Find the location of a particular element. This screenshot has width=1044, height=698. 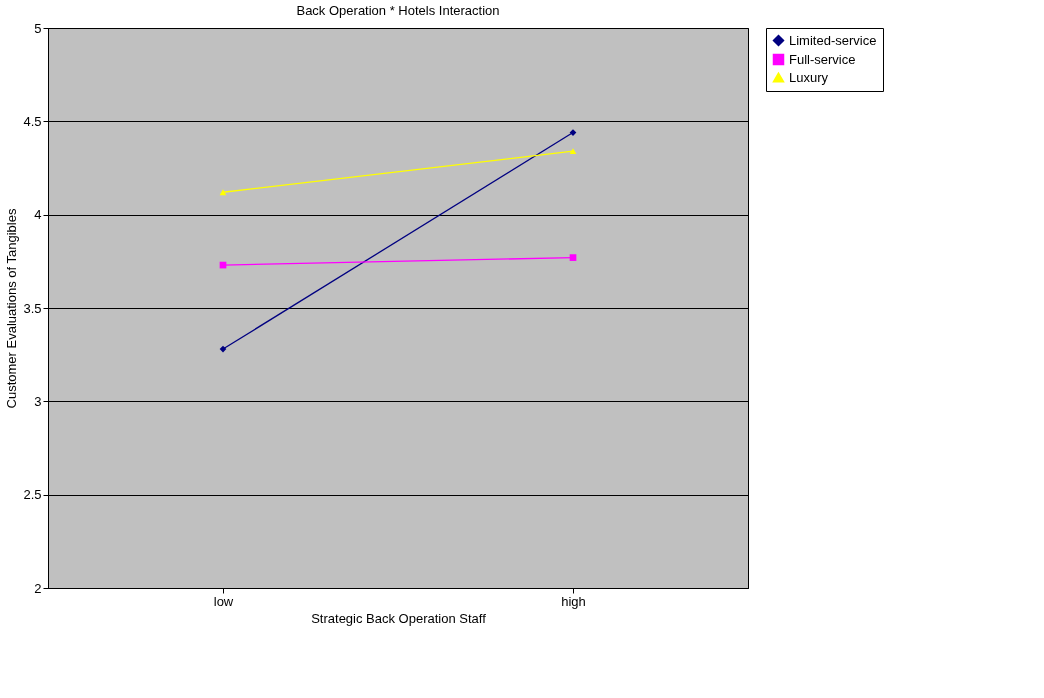

y-tick-label: 2.5 is located at coordinates (32, 495).